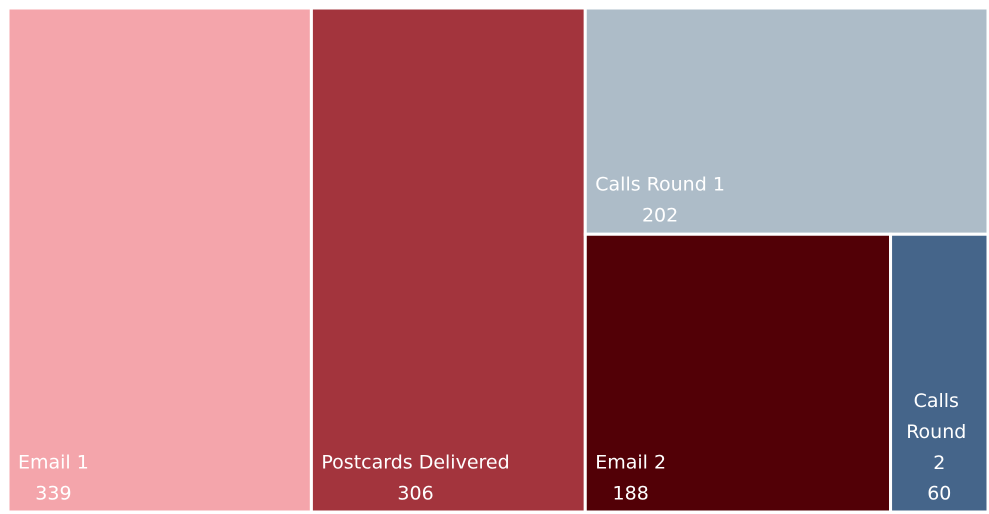  What do you see at coordinates (630, 463) in the screenshot?
I see `tile-label: Email 2` at bounding box center [630, 463].